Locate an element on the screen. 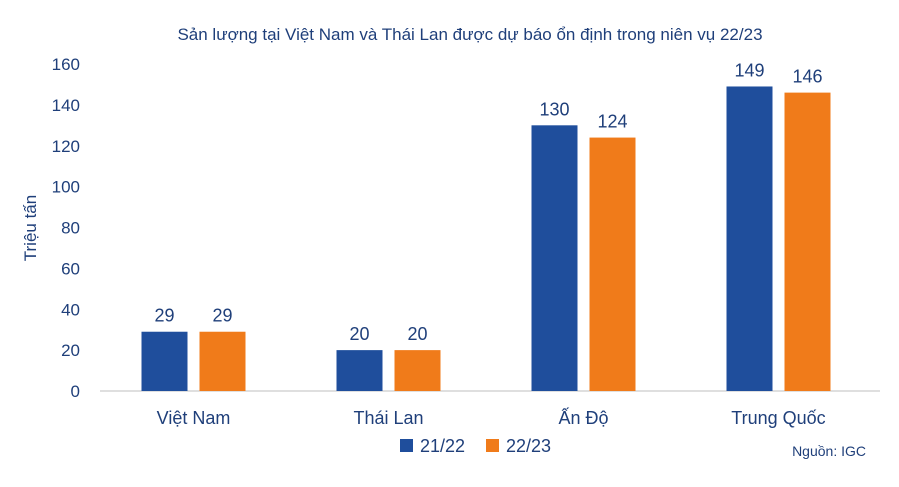 The height and width of the screenshot is (487, 899). category-label: Việt Nam is located at coordinates (194, 418).